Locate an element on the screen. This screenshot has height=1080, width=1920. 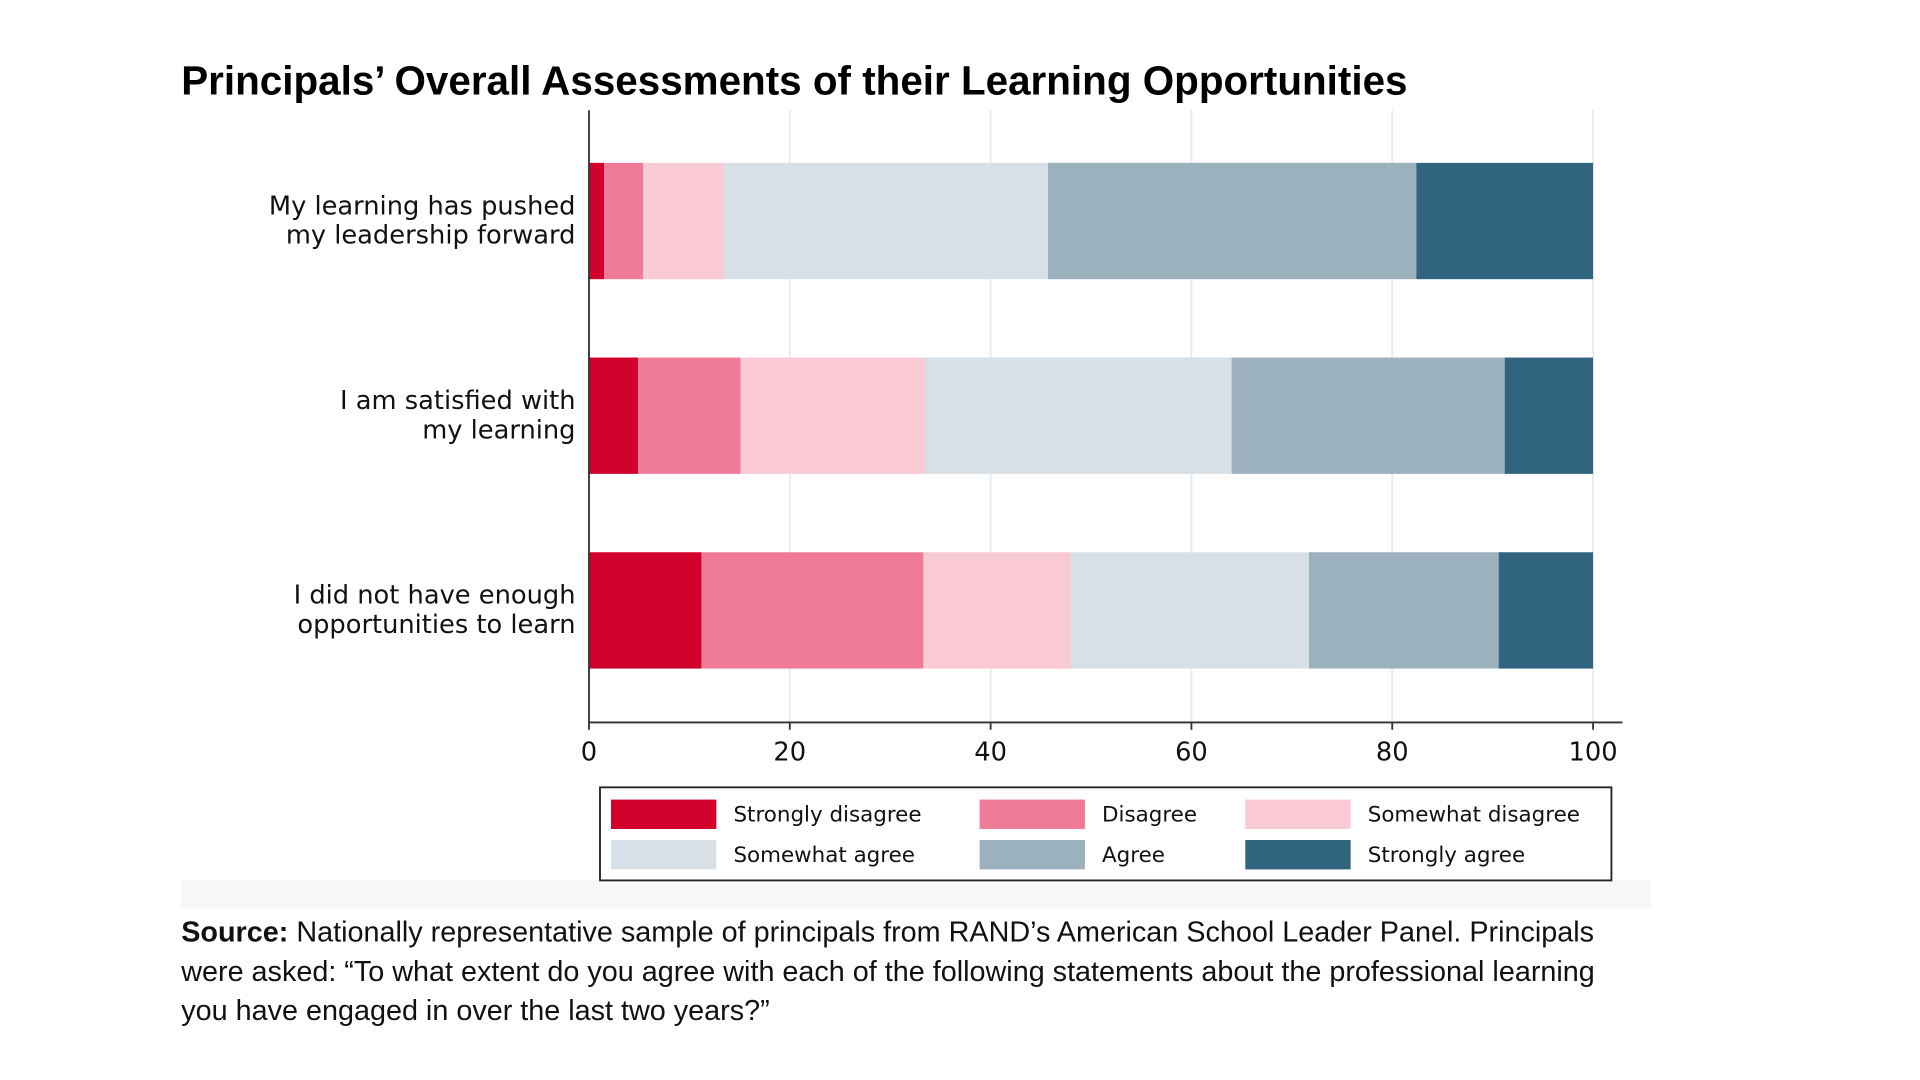
x-tick-label: 20 is located at coordinates (789, 752).